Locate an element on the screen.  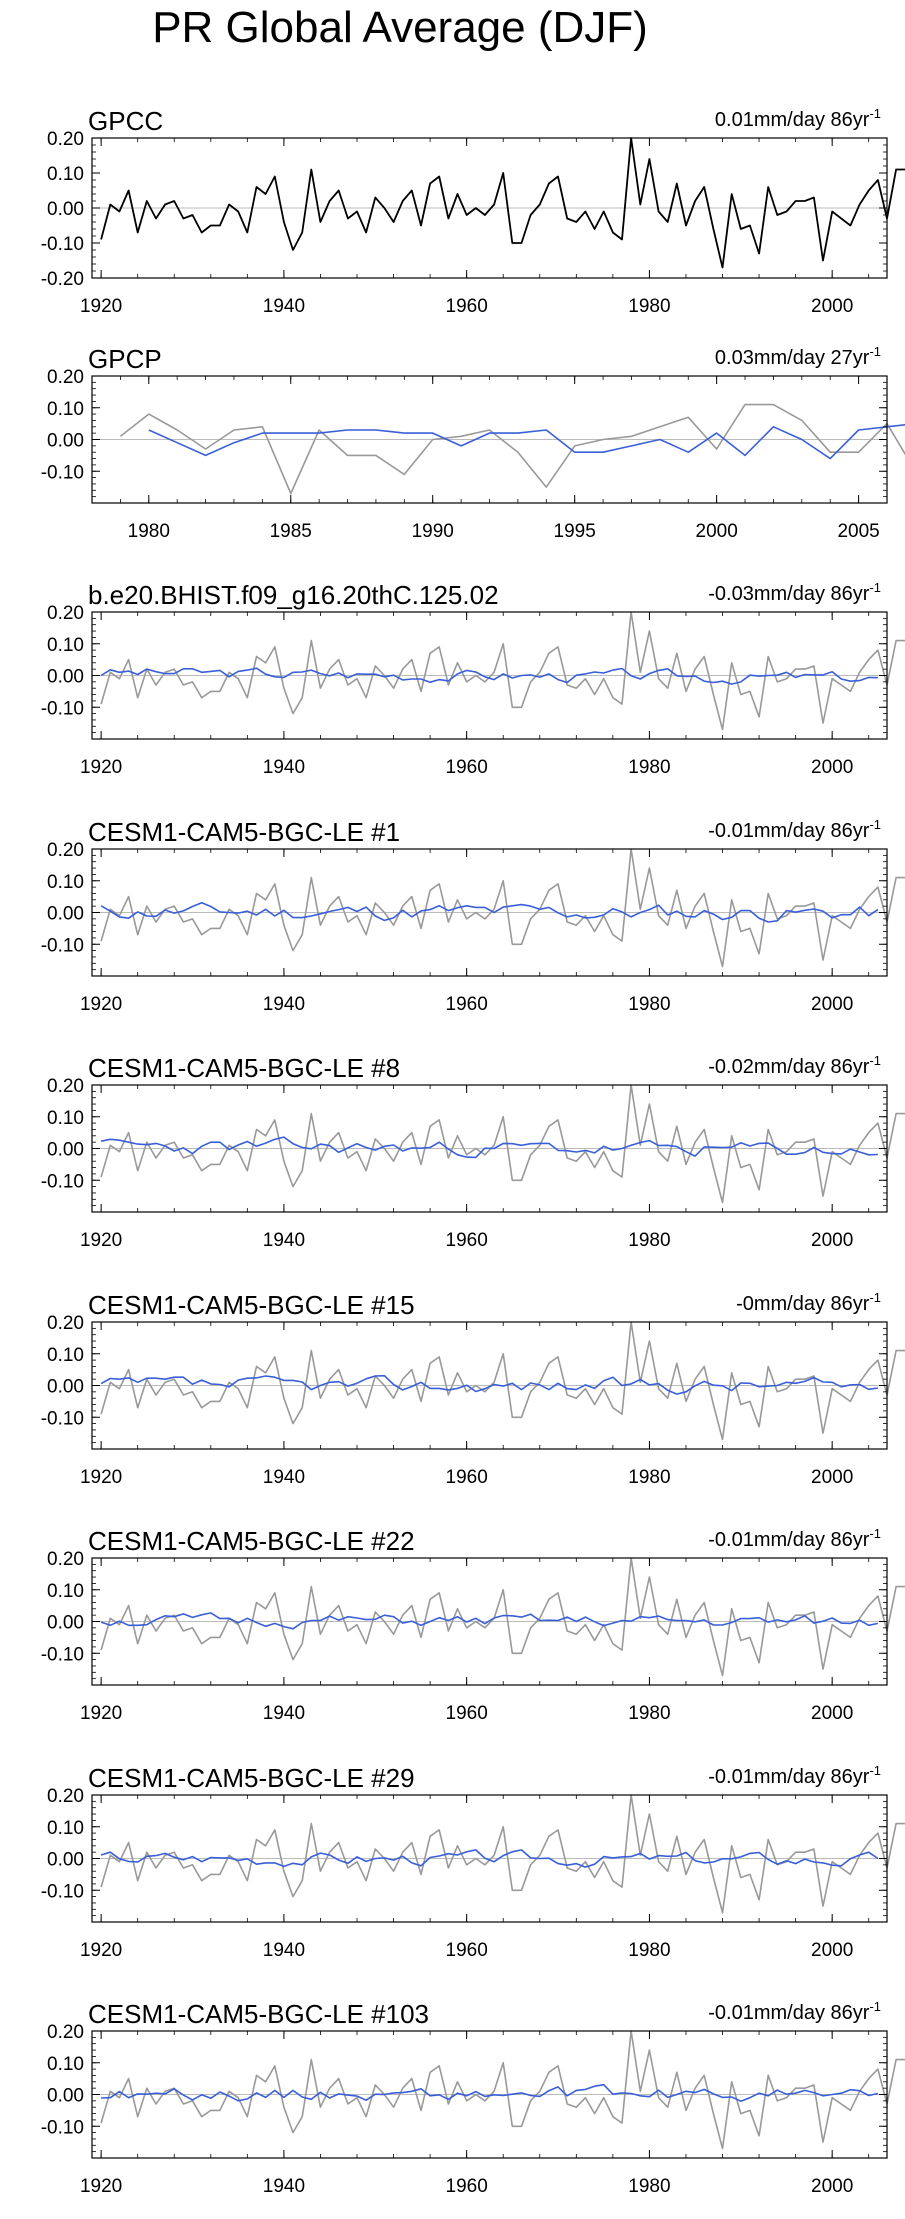
panel-title: b.e20.BHIST.f09_g16.20thC.125.02 is located at coordinates (293, 595).